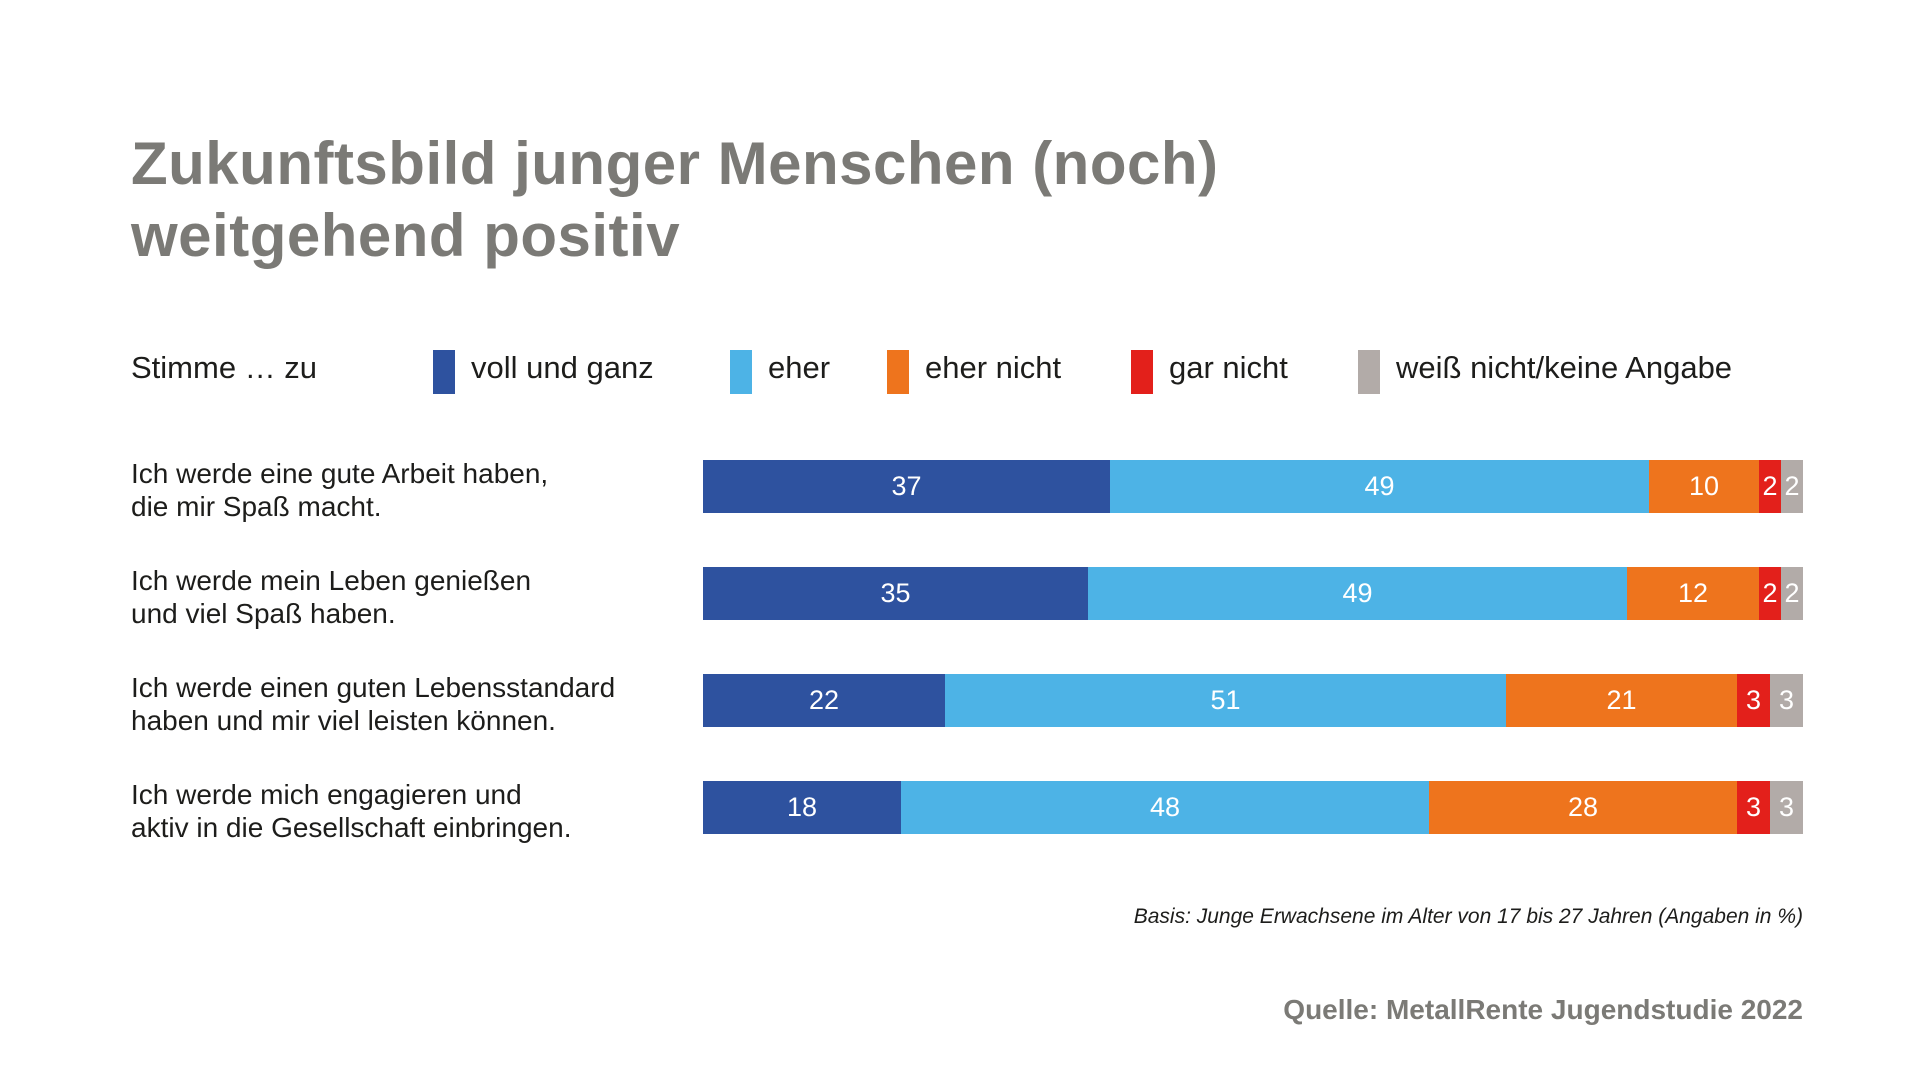  Describe the element at coordinates (1564, 367) in the screenshot. I see `legend-label-5: weiß nicht/keine Angabe` at that location.